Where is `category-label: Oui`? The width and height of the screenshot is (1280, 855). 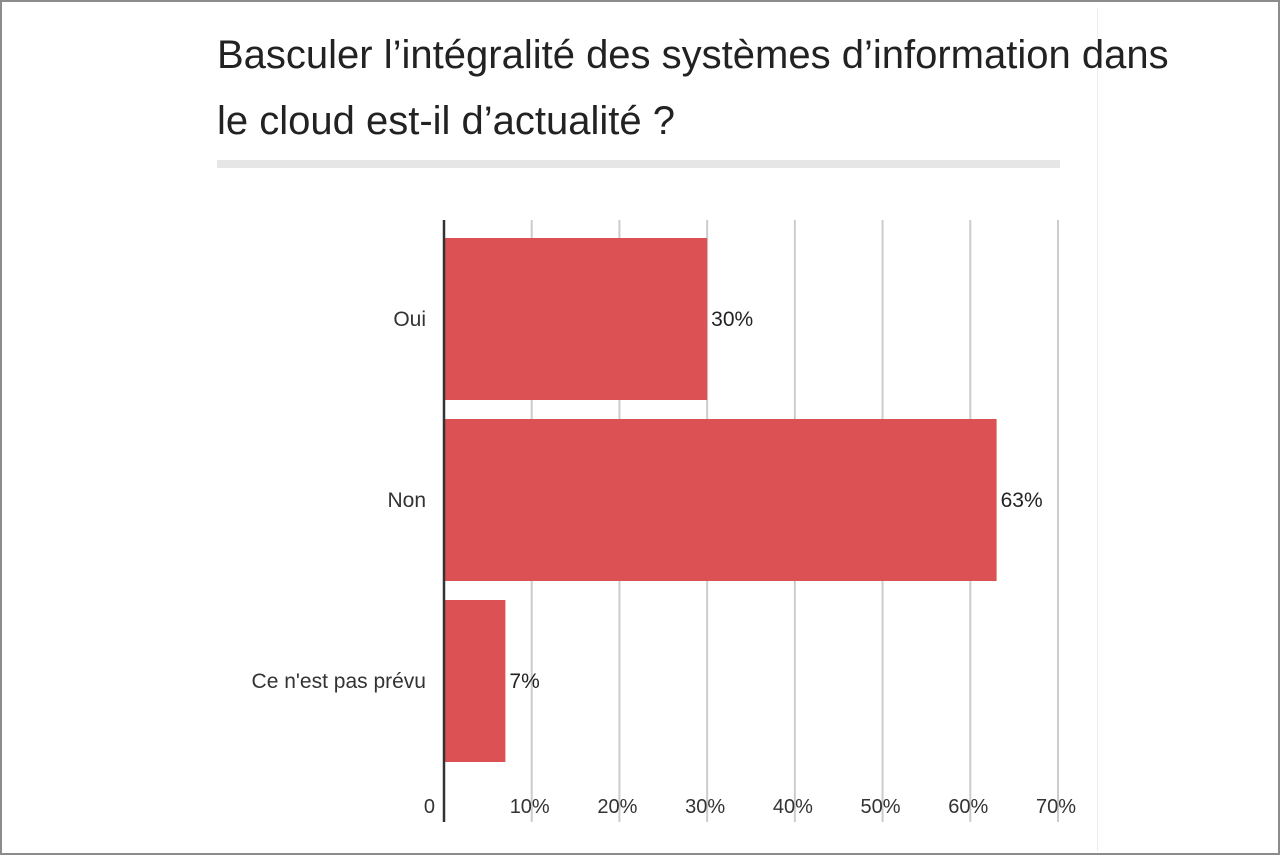
category-label: Oui is located at coordinates (409, 319).